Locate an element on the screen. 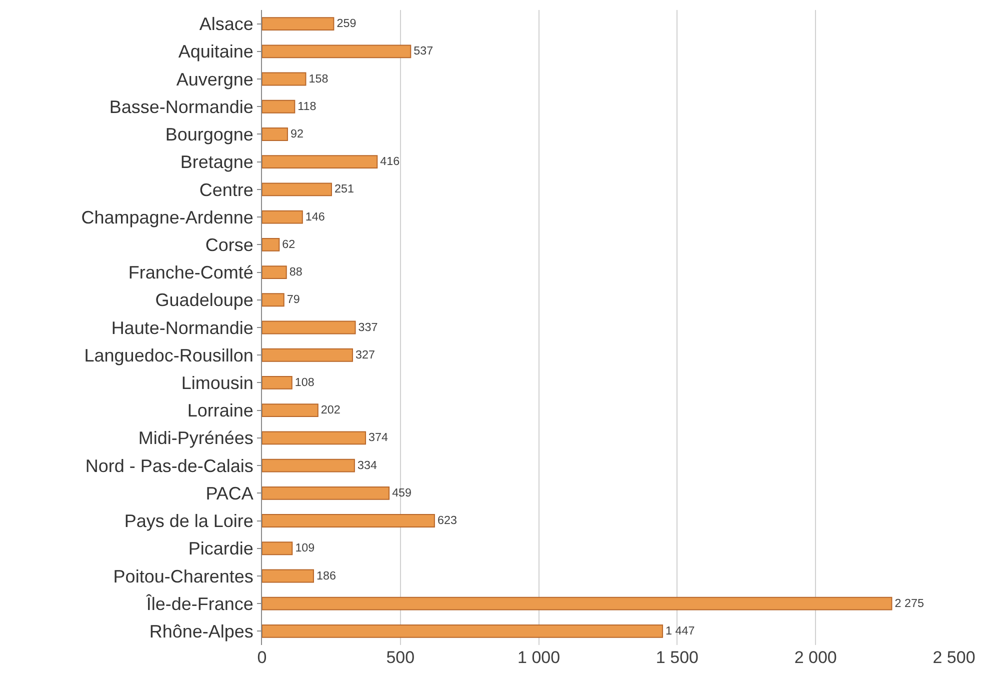  y-tick-label: Midi-Pyrénées is located at coordinates (196, 438).